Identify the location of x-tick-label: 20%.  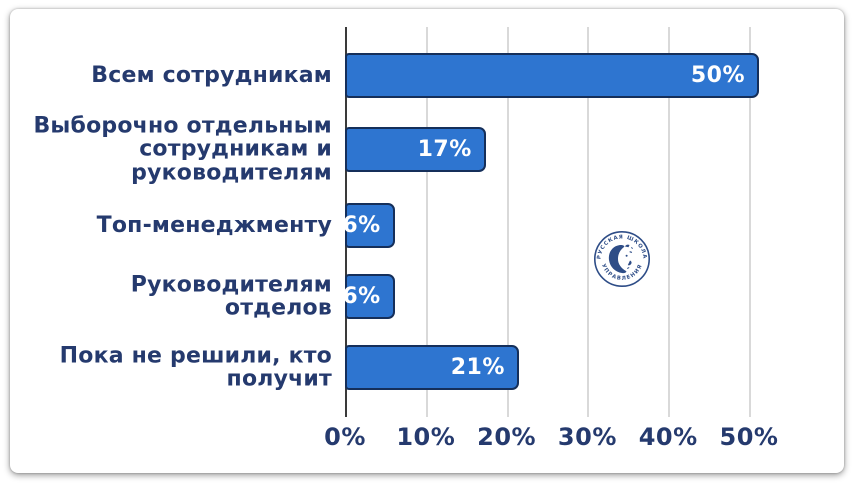
(507, 437).